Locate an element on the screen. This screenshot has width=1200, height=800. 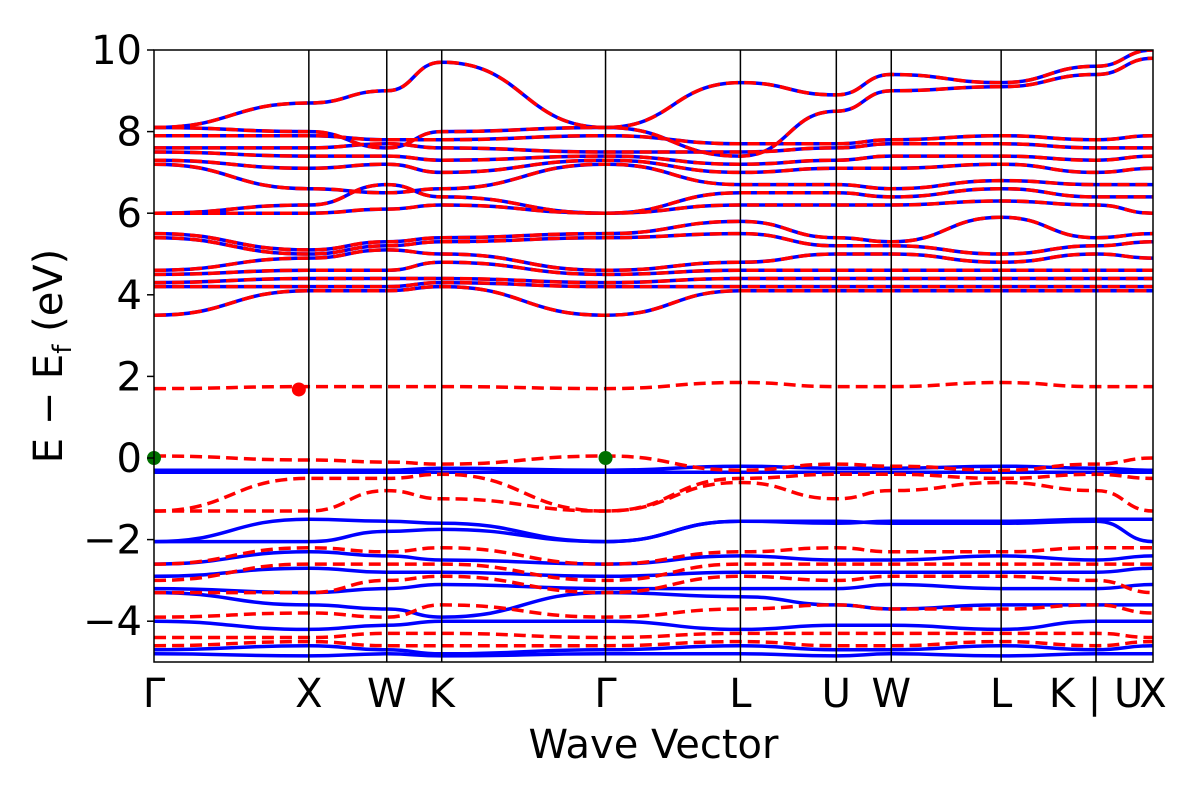
y-axis-label: E − Ef (eV) is located at coordinates (52, 356).